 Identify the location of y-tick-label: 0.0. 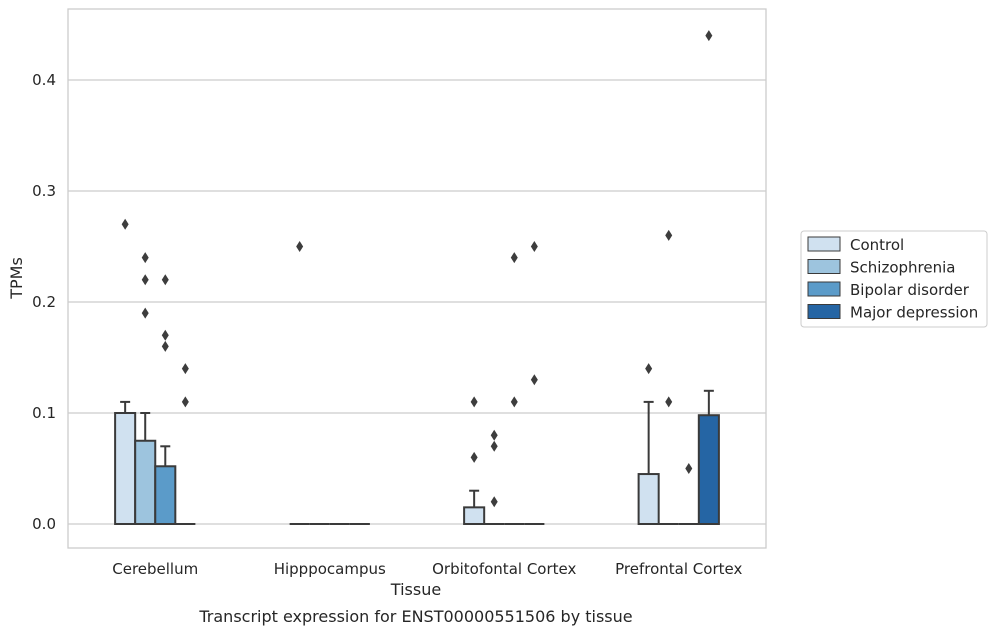
(44, 524).